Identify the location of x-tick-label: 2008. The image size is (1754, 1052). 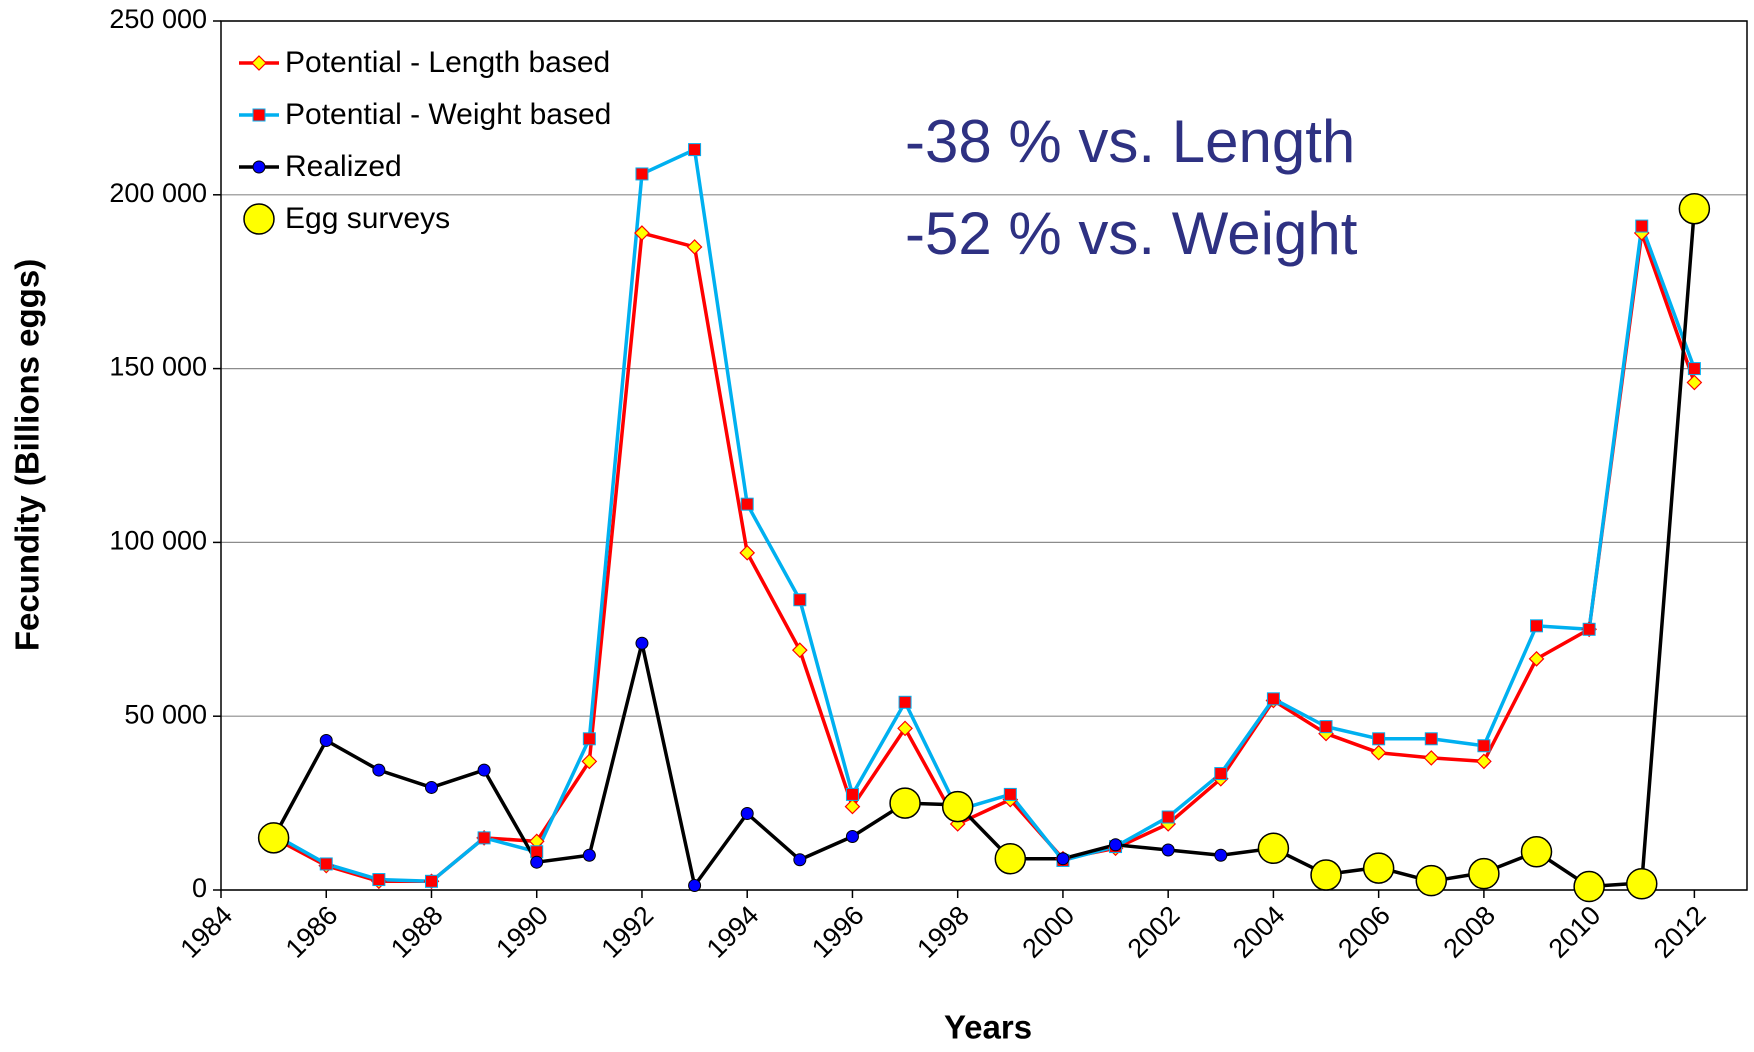
(1469, 932).